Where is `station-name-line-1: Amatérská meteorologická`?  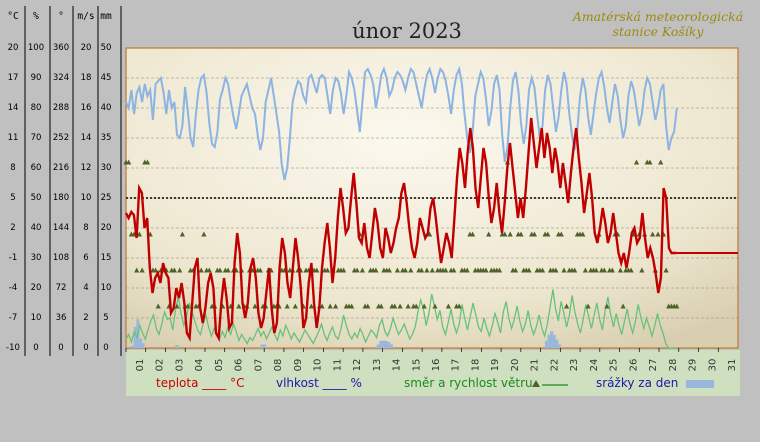
station-name-line-1: Amatérská meteorologická is located at coordinates (657, 16).